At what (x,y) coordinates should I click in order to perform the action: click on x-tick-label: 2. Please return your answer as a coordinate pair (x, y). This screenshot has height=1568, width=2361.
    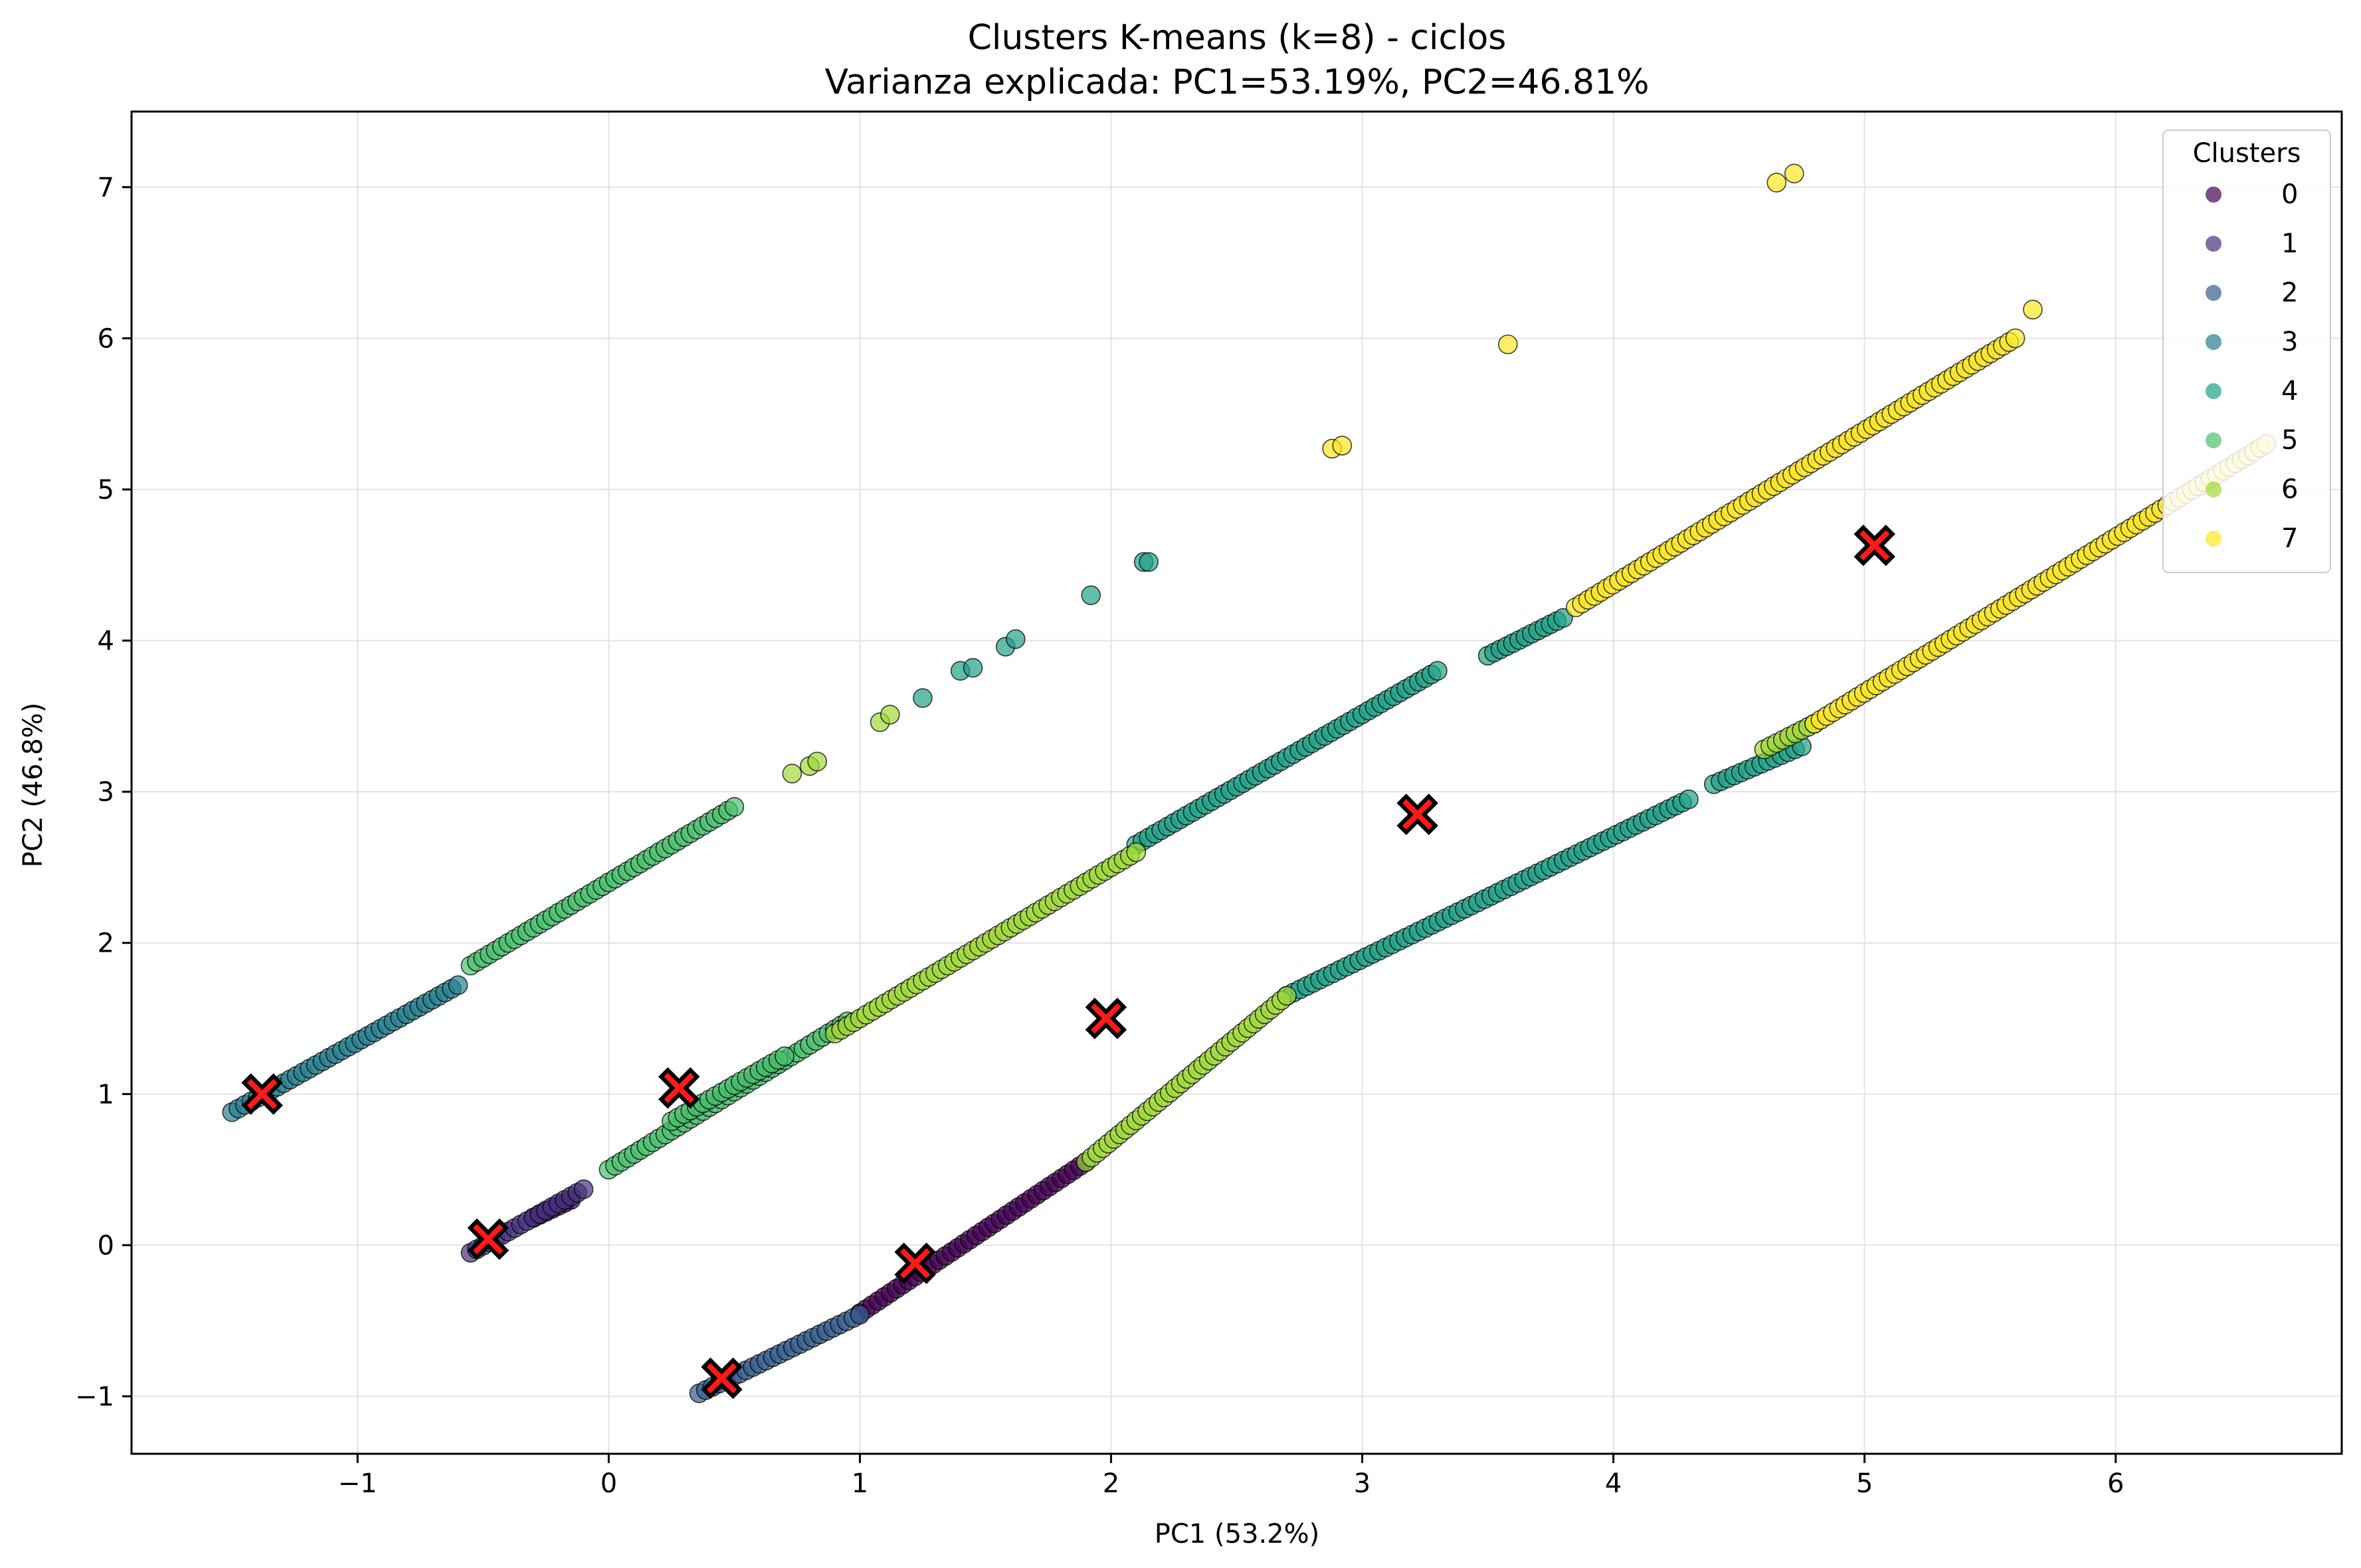
    Looking at the image, I should click on (1111, 1483).